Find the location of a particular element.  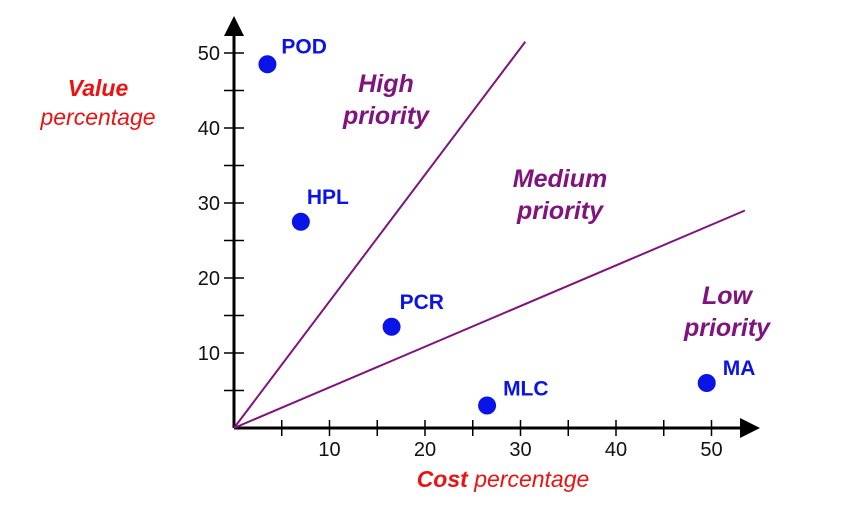

region-label-3: Low priority is located at coordinates (727, 312).